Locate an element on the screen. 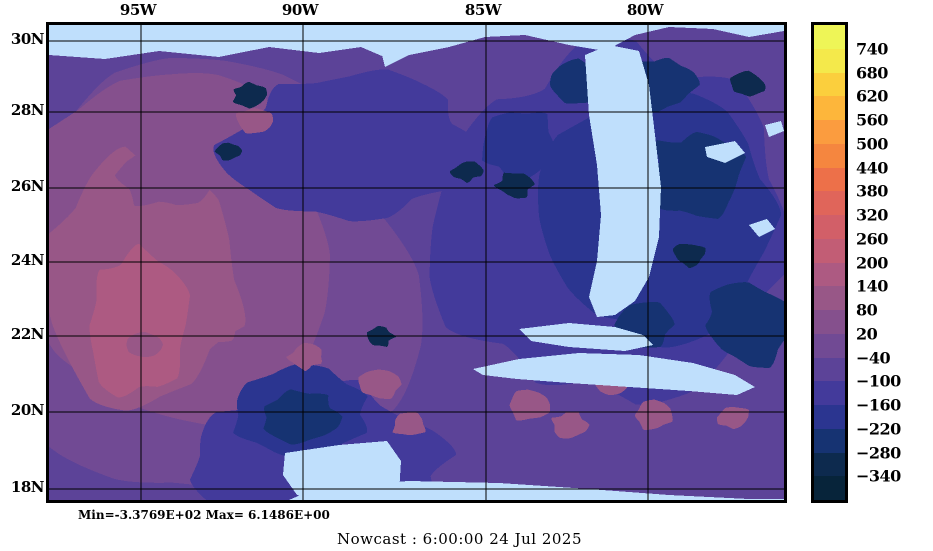 The width and height of the screenshot is (933, 551). nowcast-timestamp: Nowcast : 6:00:00 24 Jul 2025 is located at coordinates (460, 539).